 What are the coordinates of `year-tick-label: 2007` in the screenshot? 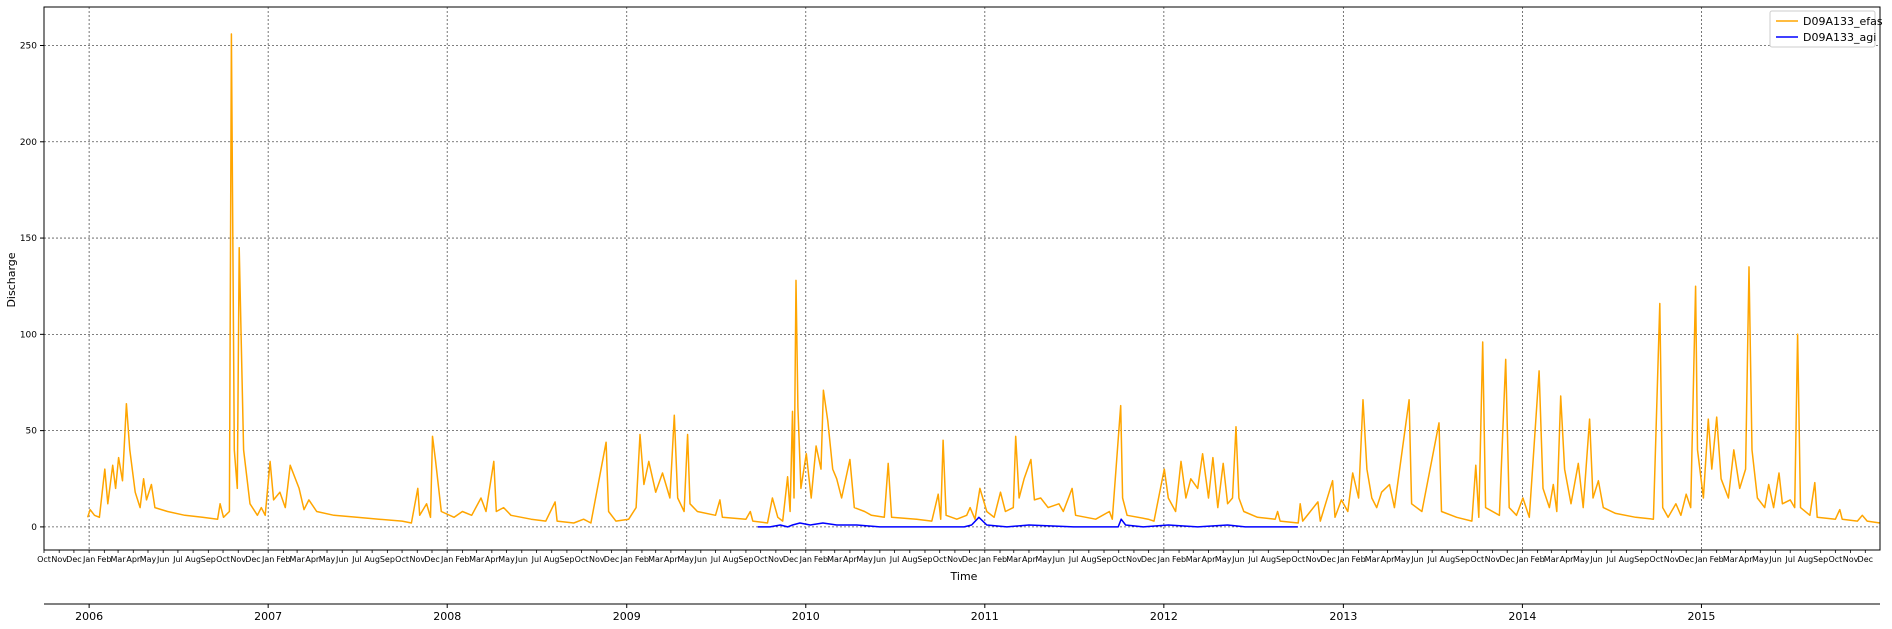 It's located at (268, 616).